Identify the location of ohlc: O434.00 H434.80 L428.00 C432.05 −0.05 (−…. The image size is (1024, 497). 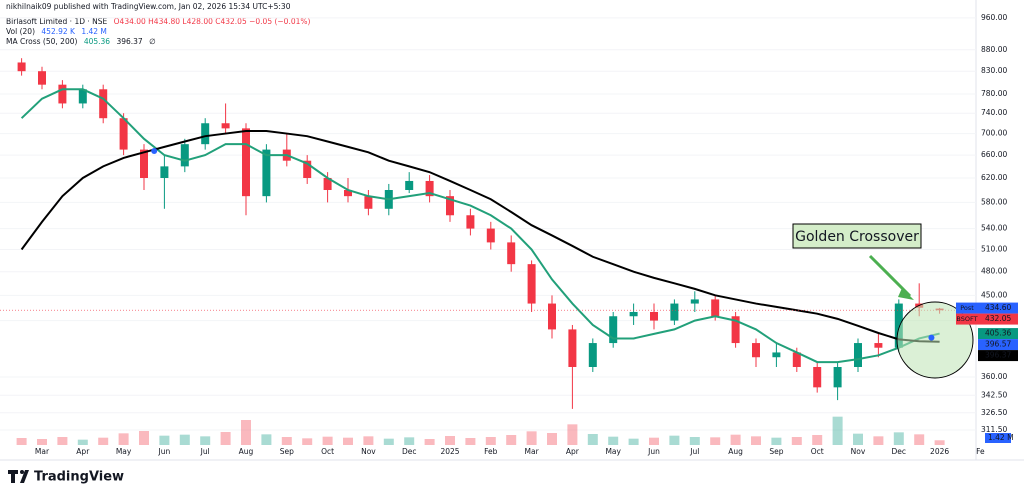
(212, 21).